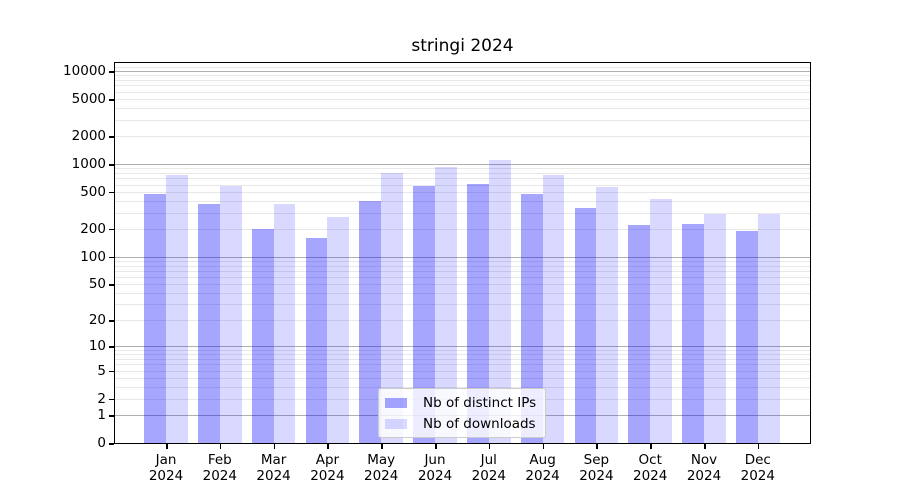  What do you see at coordinates (597, 446) in the screenshot?
I see `x-tick-mark-sep` at bounding box center [597, 446].